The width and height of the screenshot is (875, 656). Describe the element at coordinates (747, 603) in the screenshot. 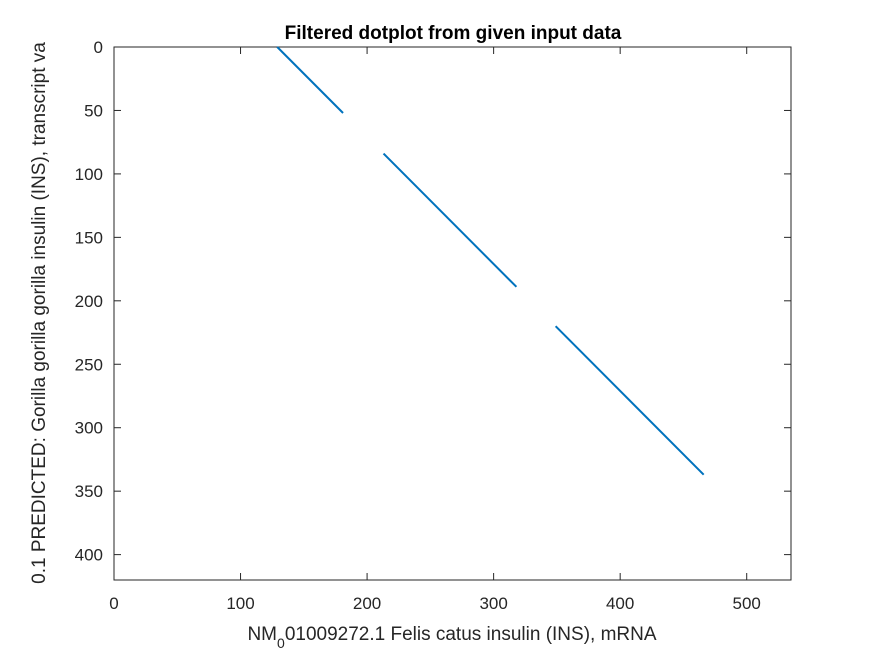

I see `x-tick-label: 500` at that location.